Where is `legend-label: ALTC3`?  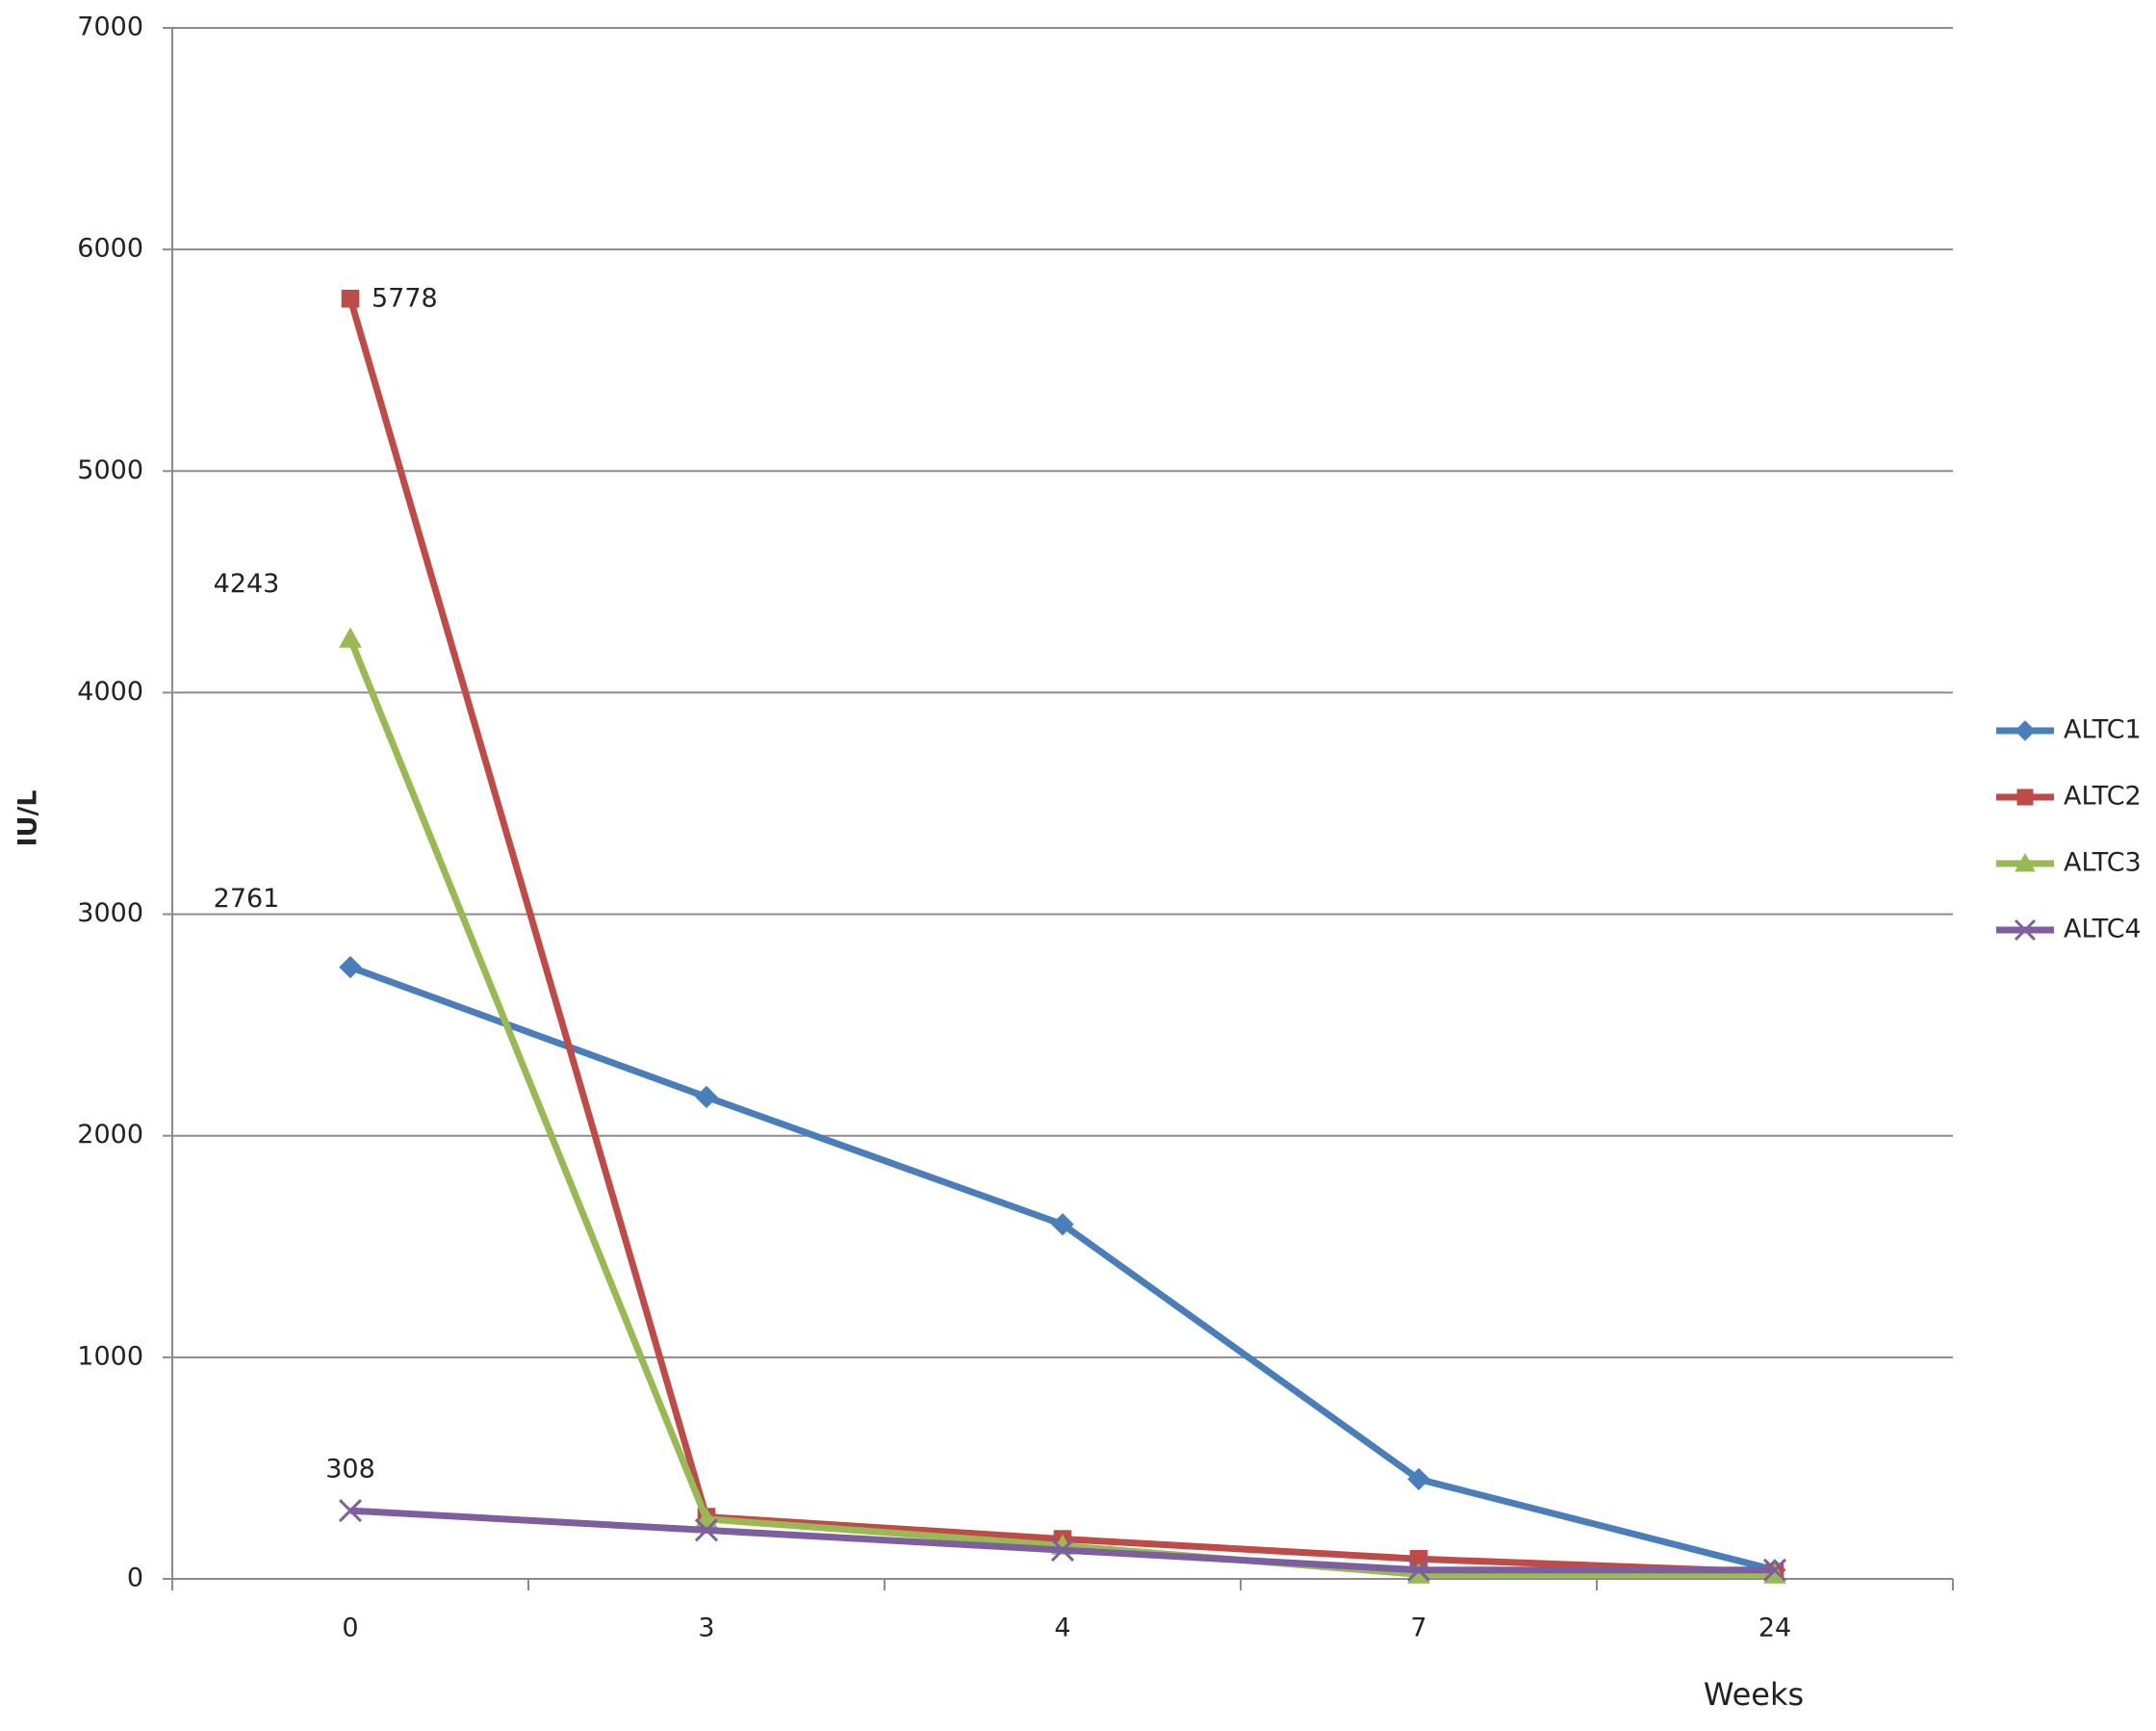
legend-label: ALTC3 is located at coordinates (2103, 863).